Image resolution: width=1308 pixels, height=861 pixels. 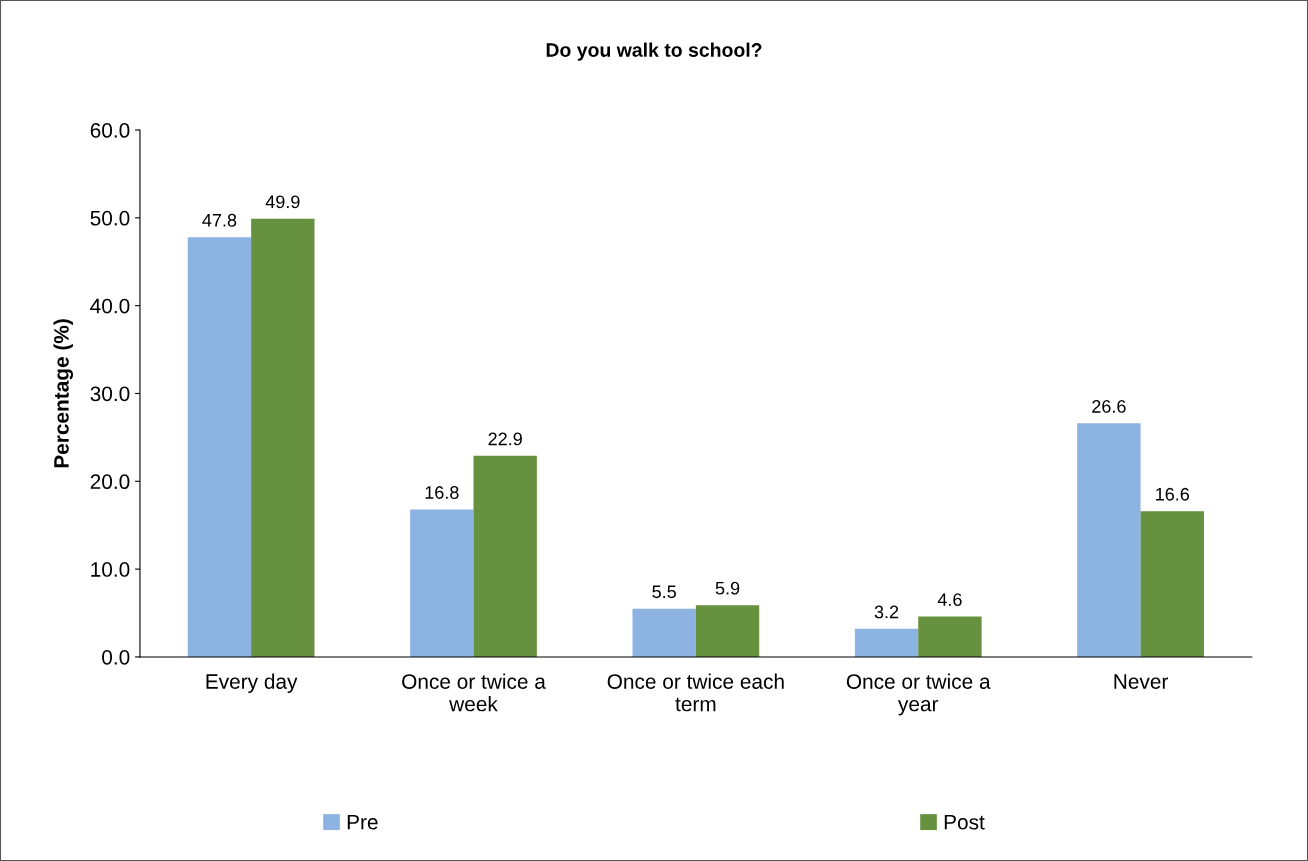 What do you see at coordinates (442, 492) in the screenshot?
I see `data-label: 16.8` at bounding box center [442, 492].